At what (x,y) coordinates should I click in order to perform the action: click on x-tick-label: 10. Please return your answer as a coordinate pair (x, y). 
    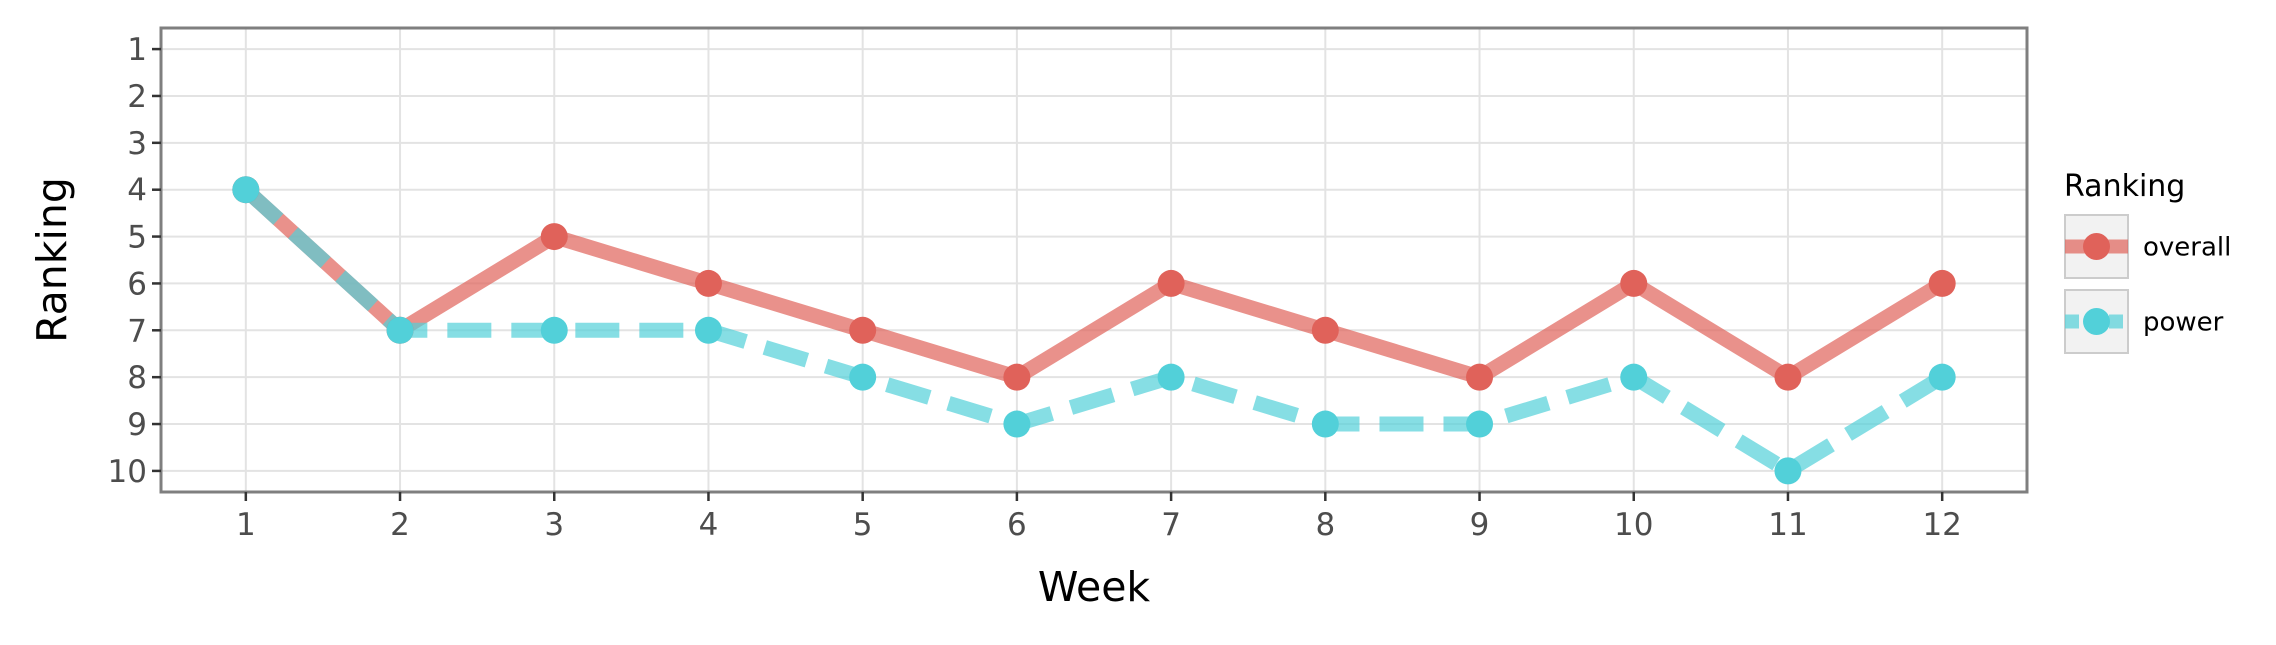
    Looking at the image, I should click on (1633, 525).